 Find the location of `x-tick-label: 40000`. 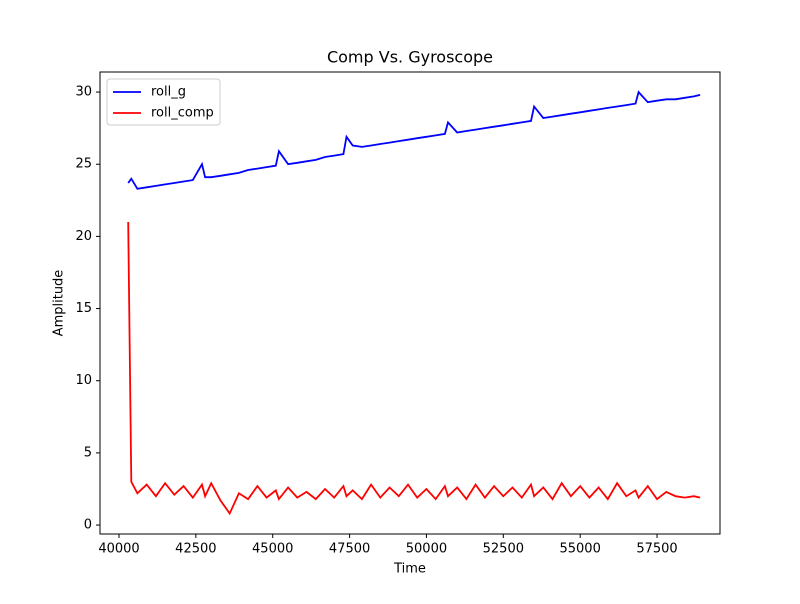

x-tick-label: 40000 is located at coordinates (118, 549).